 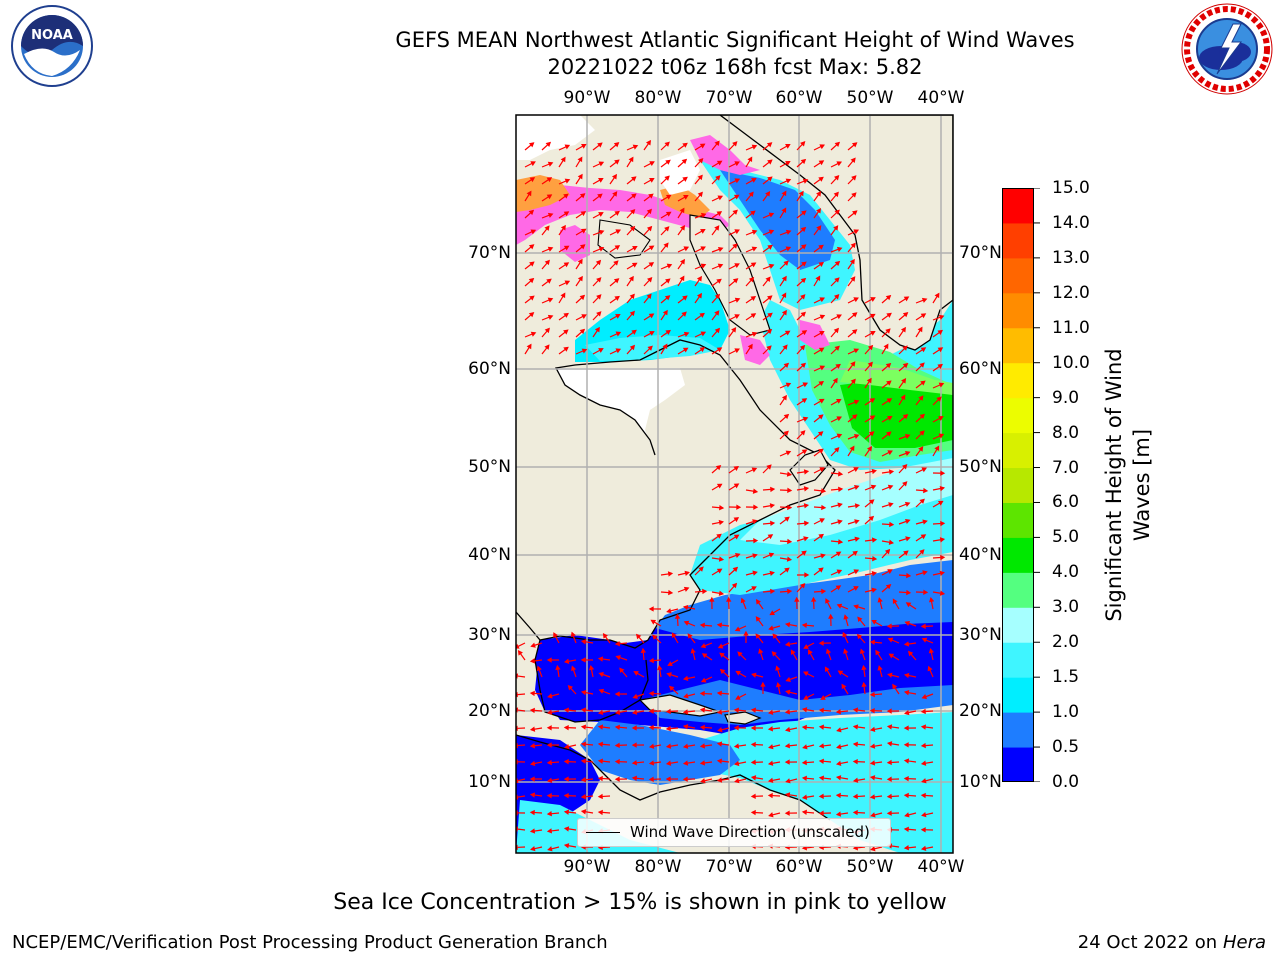 What do you see at coordinates (743, 718) in the screenshot?
I see `coastline-hispaniola` at bounding box center [743, 718].